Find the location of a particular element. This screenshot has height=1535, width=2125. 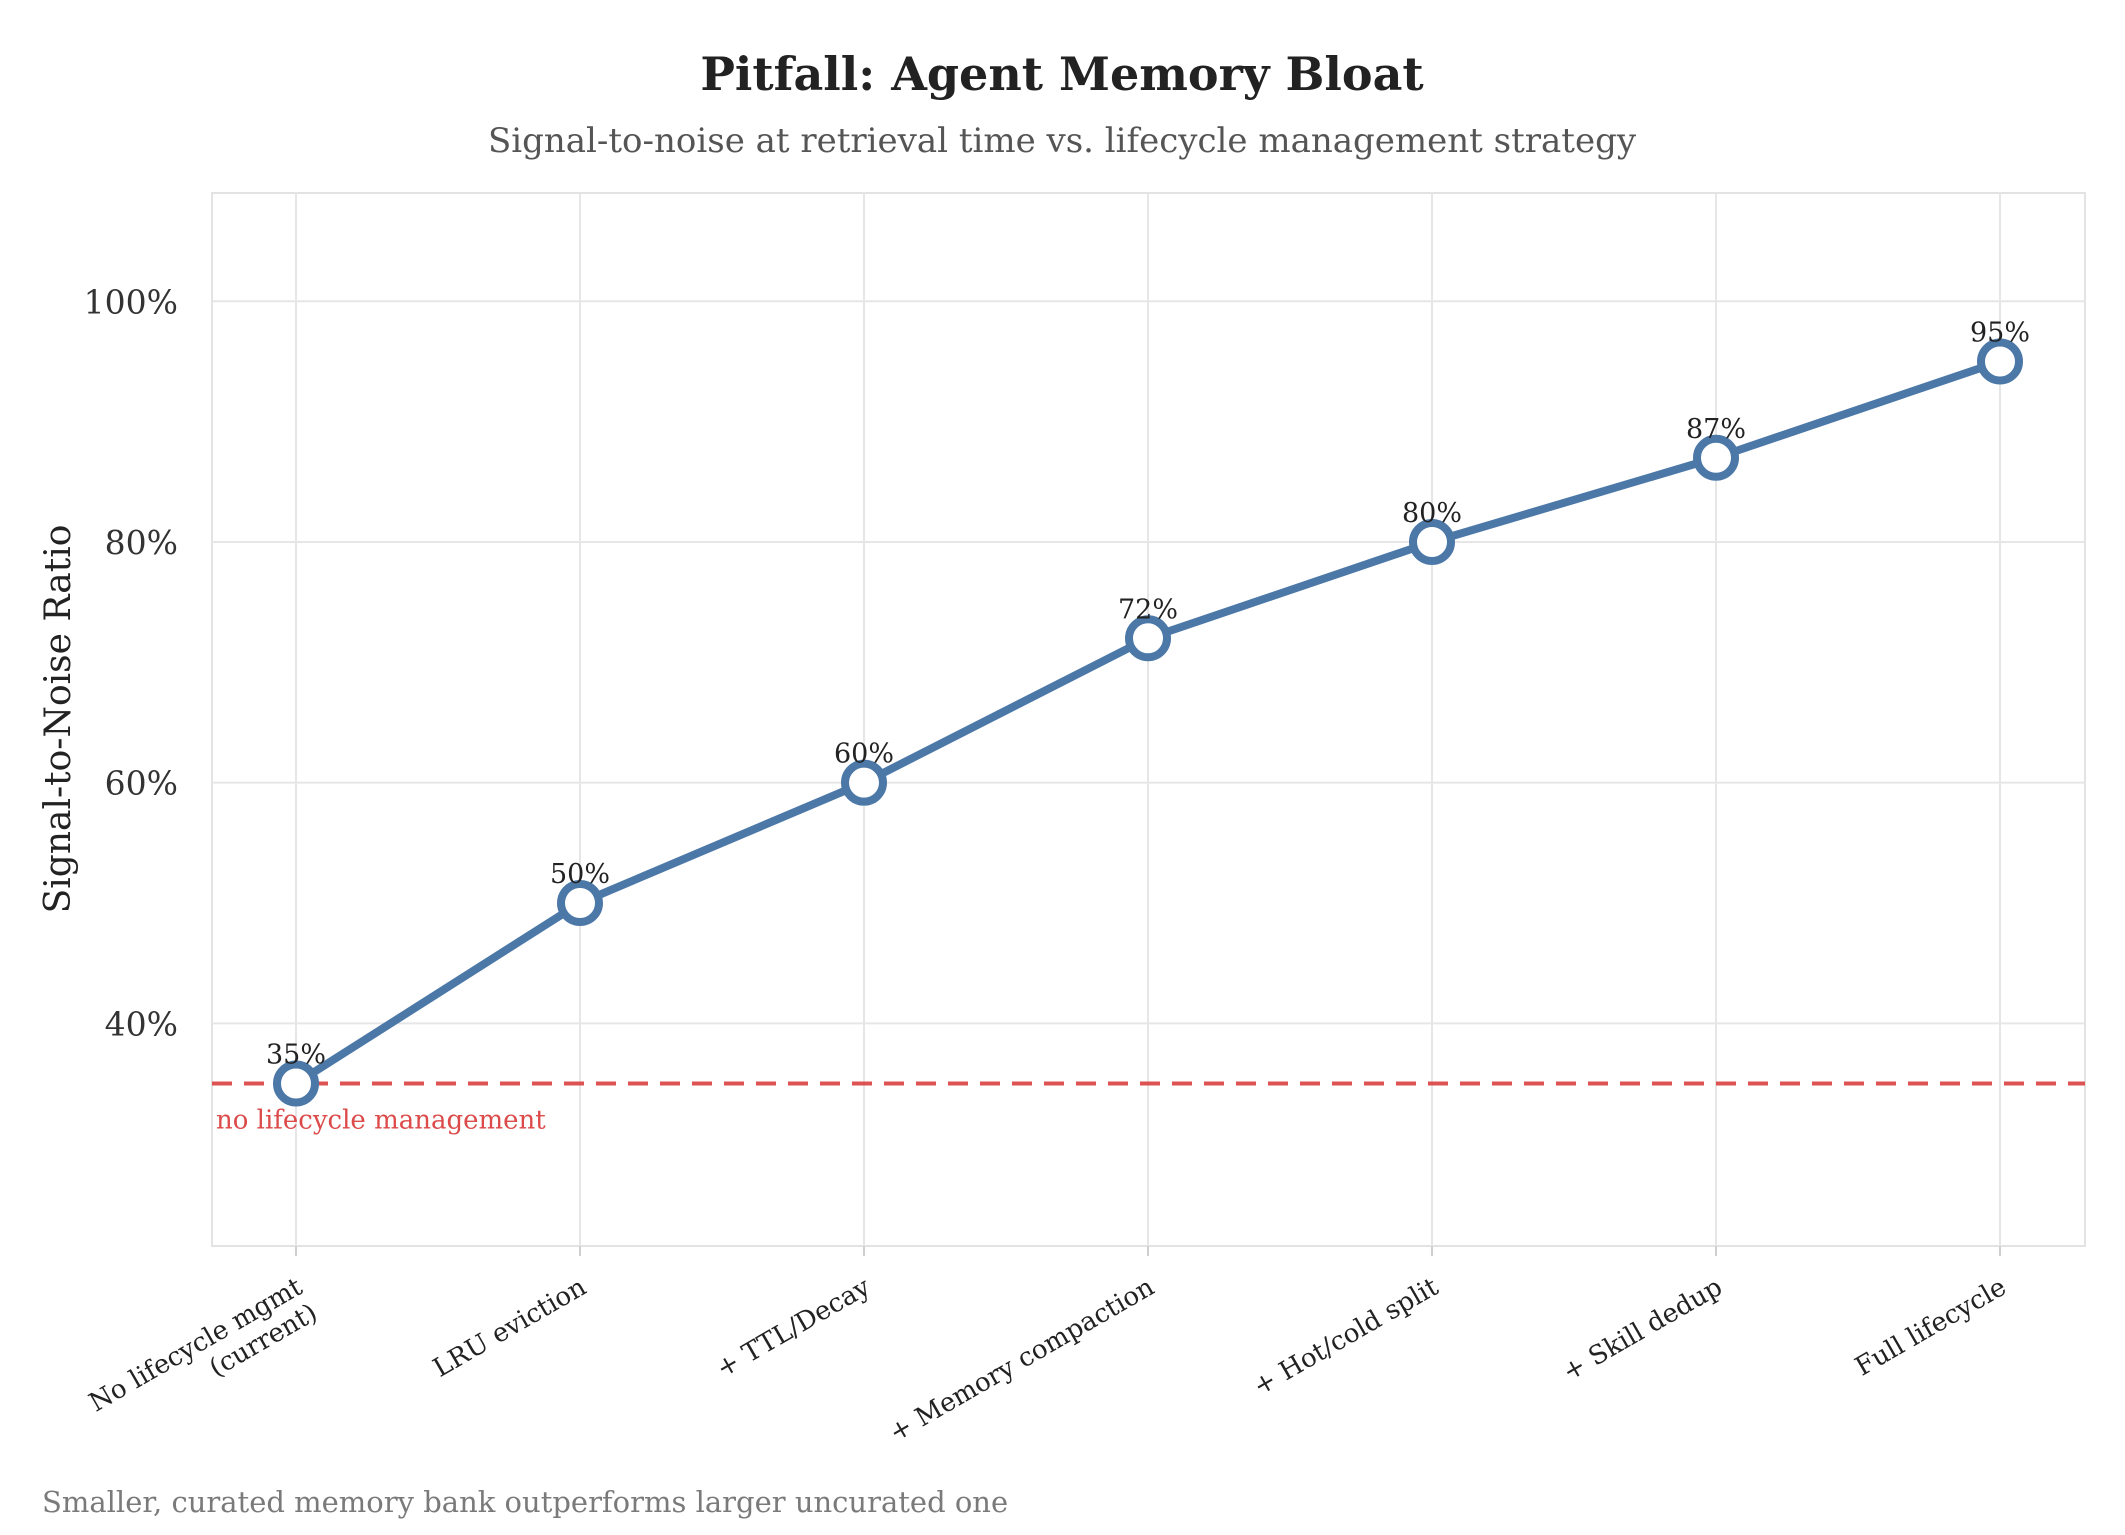

x-tick-label: + Hot/cold split is located at coordinates (1346, 1337).